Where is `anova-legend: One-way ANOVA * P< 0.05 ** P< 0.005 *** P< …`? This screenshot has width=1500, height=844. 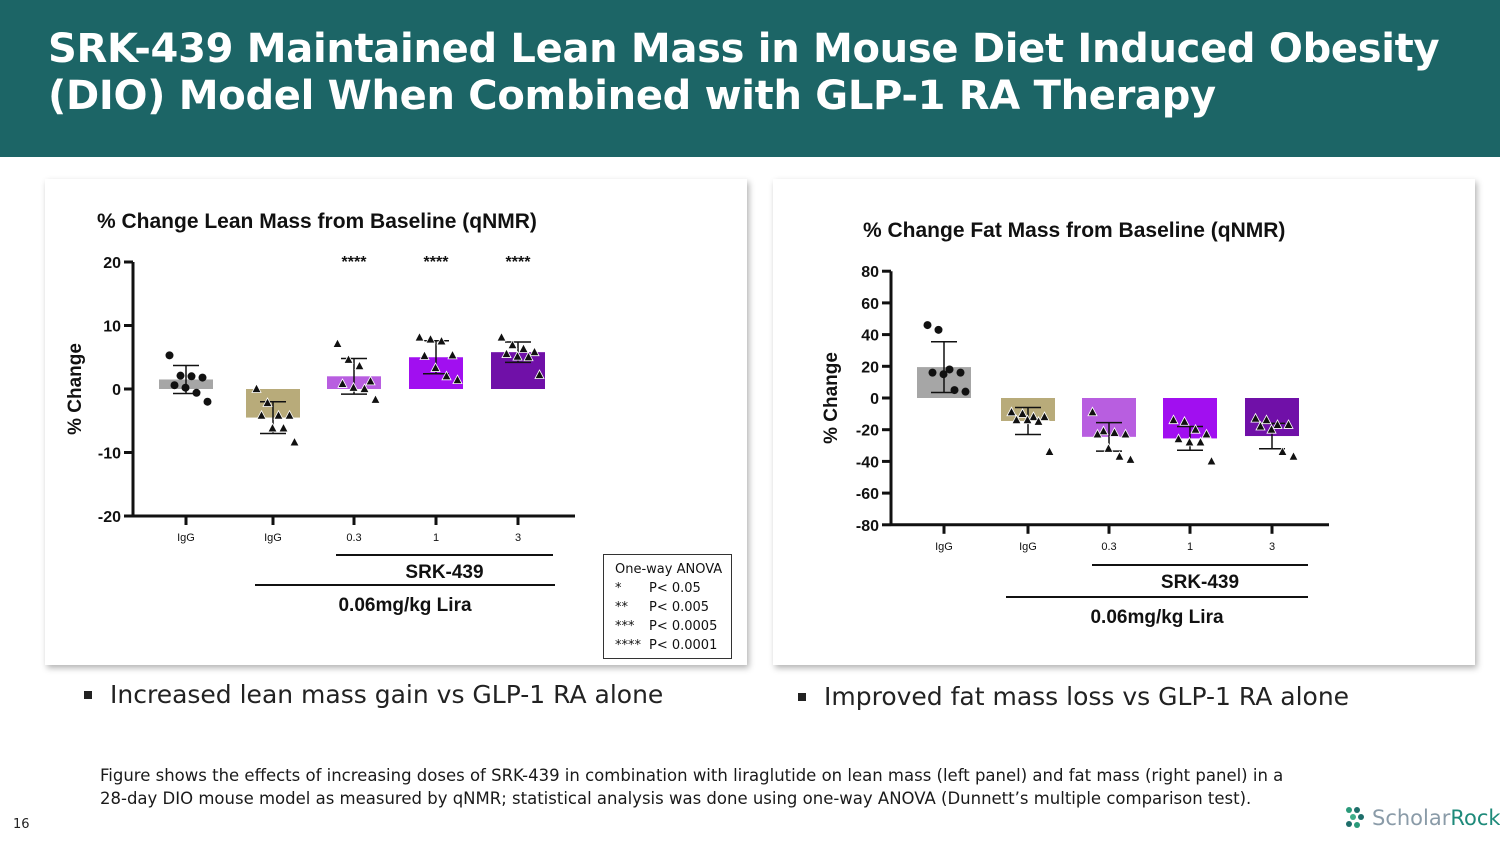 anova-legend: One-way ANOVA * P< 0.05 ** P< 0.005 *** P< … is located at coordinates (667, 606).